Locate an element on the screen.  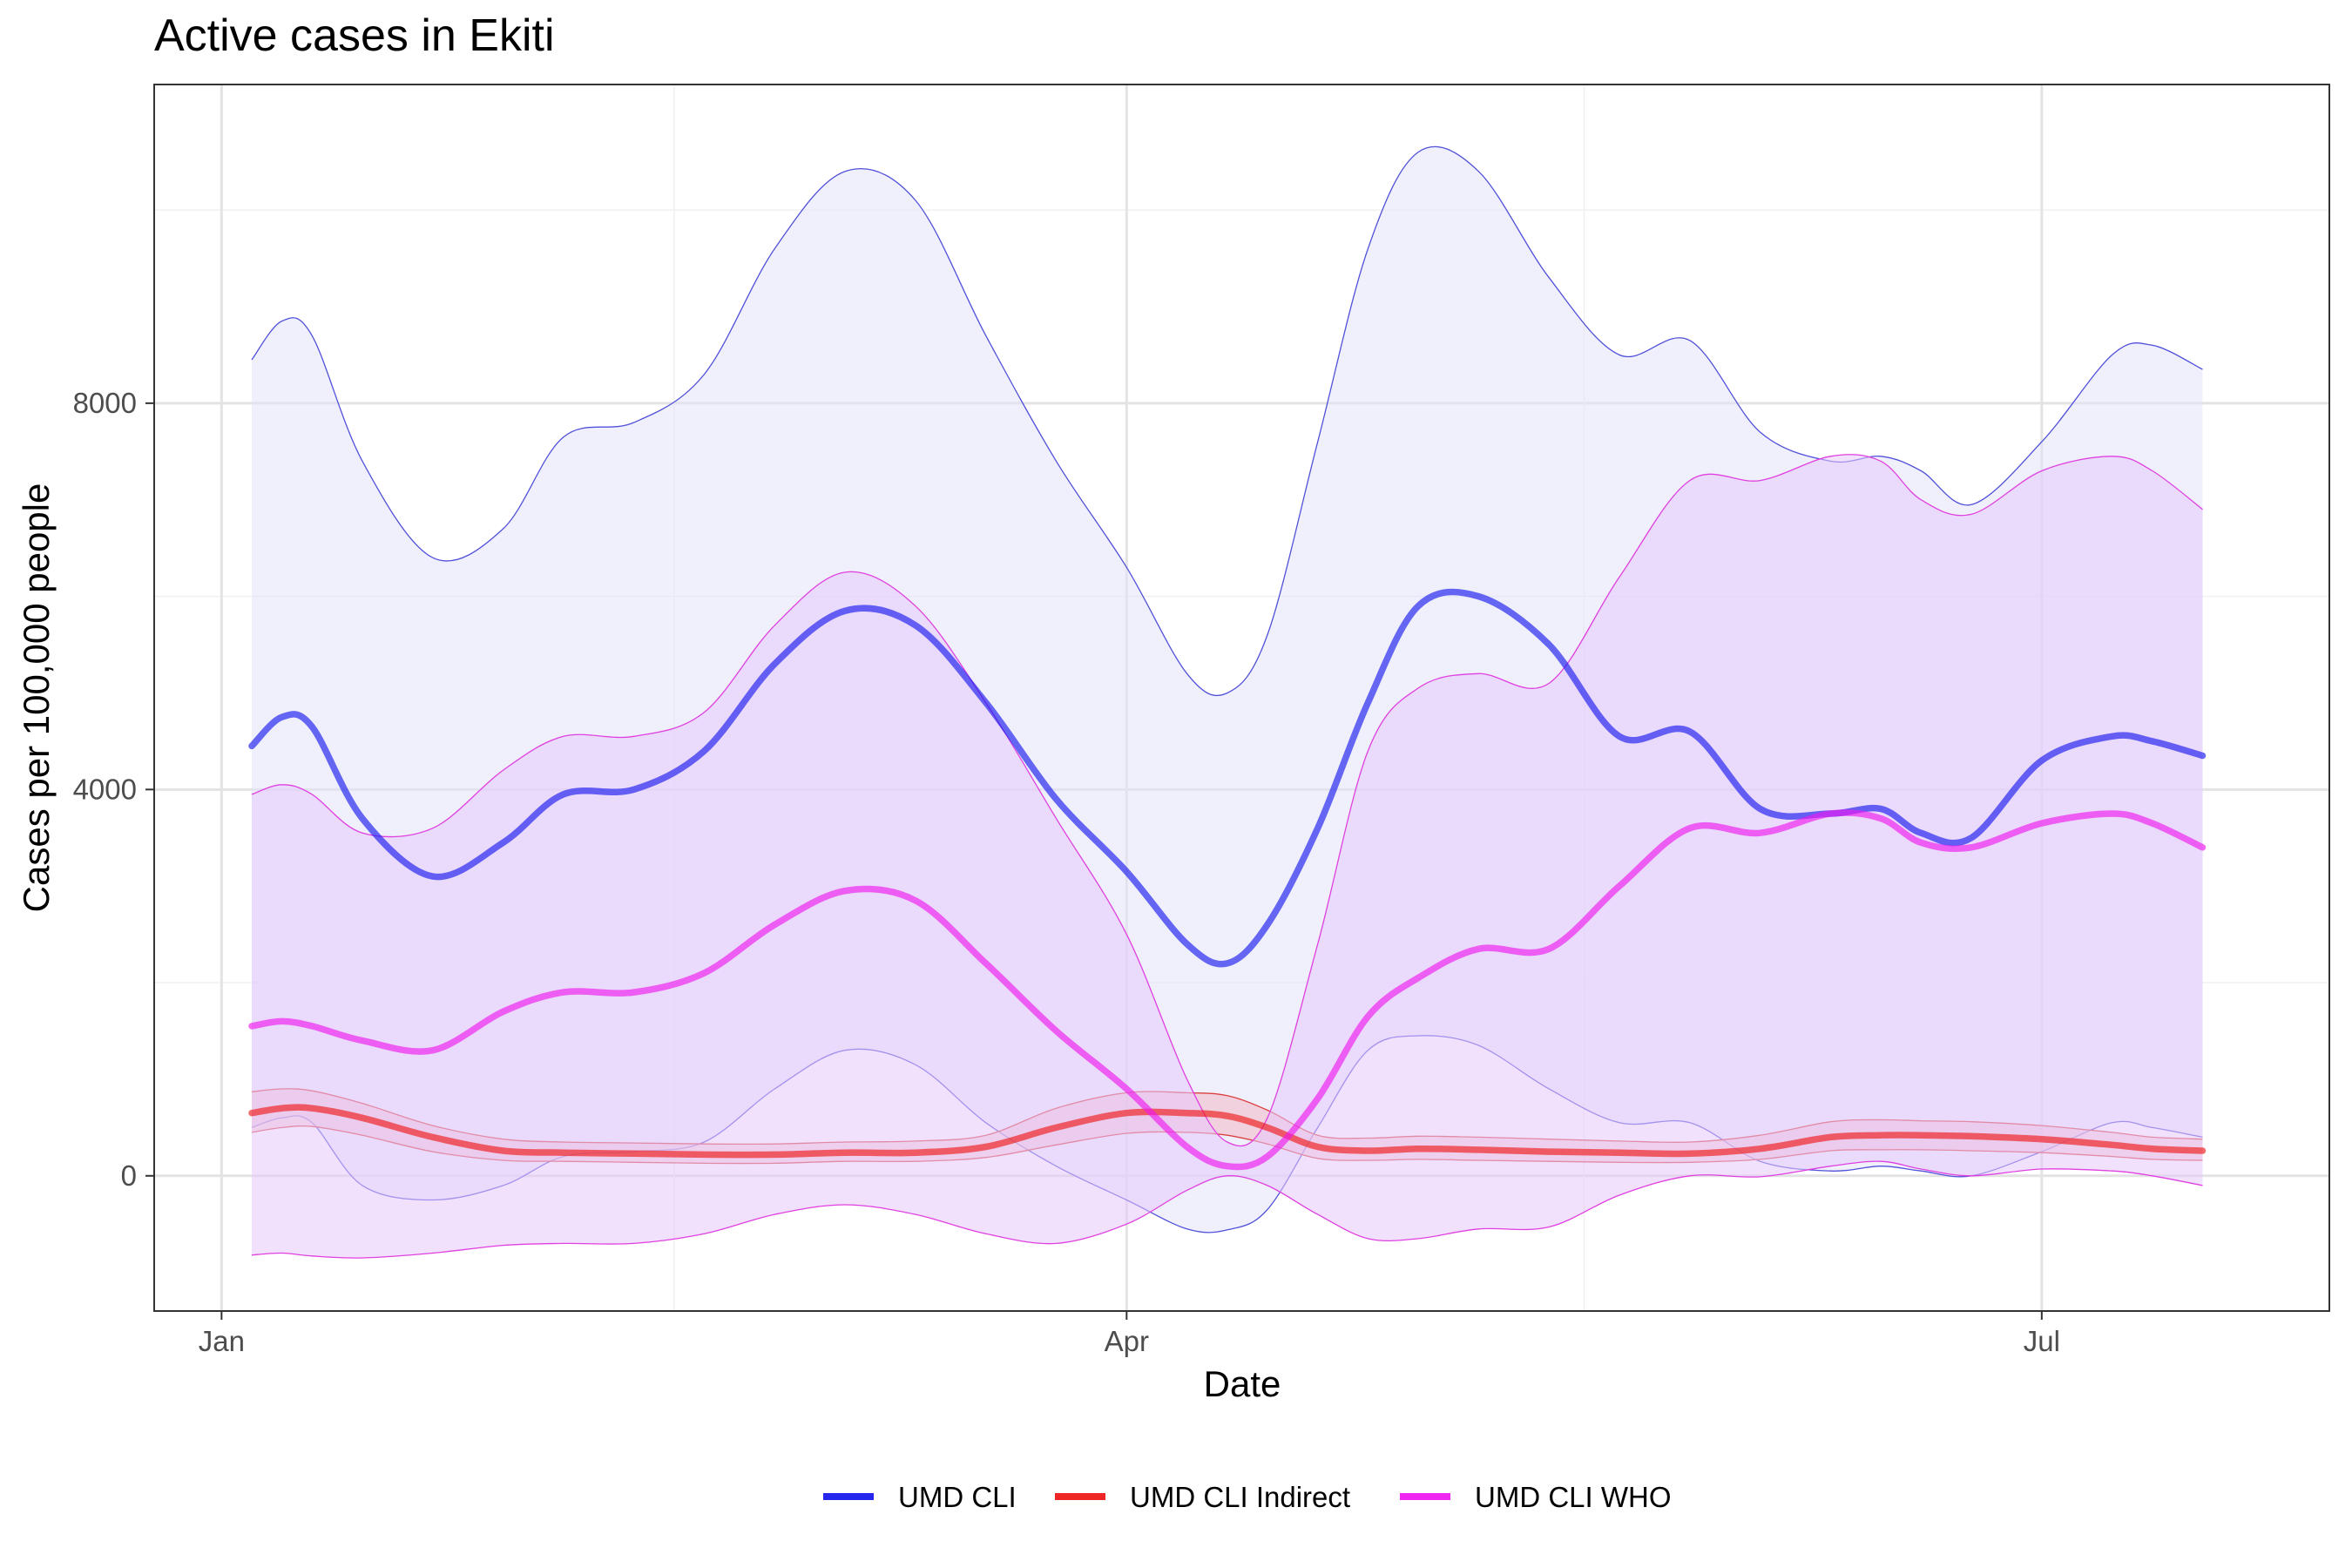
x-tick-label: Jan is located at coordinates (222, 1341).